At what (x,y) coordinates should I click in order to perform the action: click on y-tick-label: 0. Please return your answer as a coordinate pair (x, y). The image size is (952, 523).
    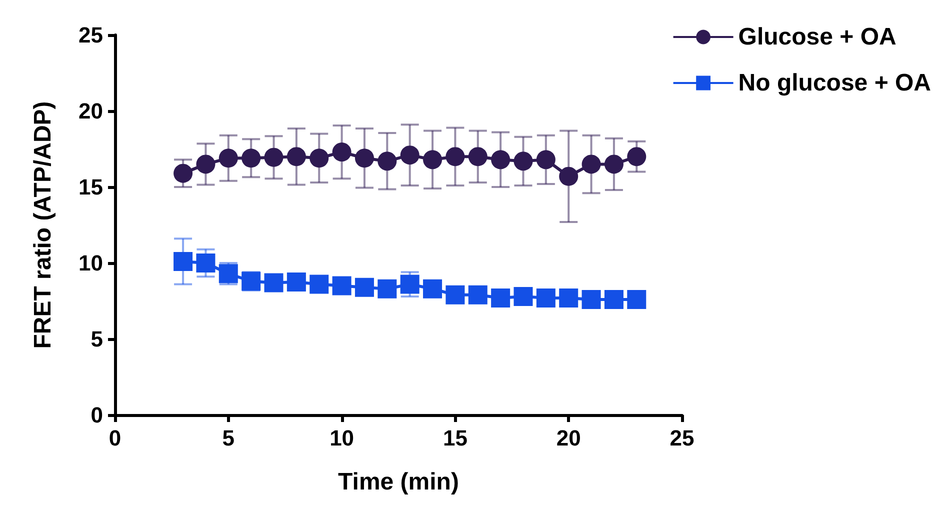
    Looking at the image, I should click on (96, 415).